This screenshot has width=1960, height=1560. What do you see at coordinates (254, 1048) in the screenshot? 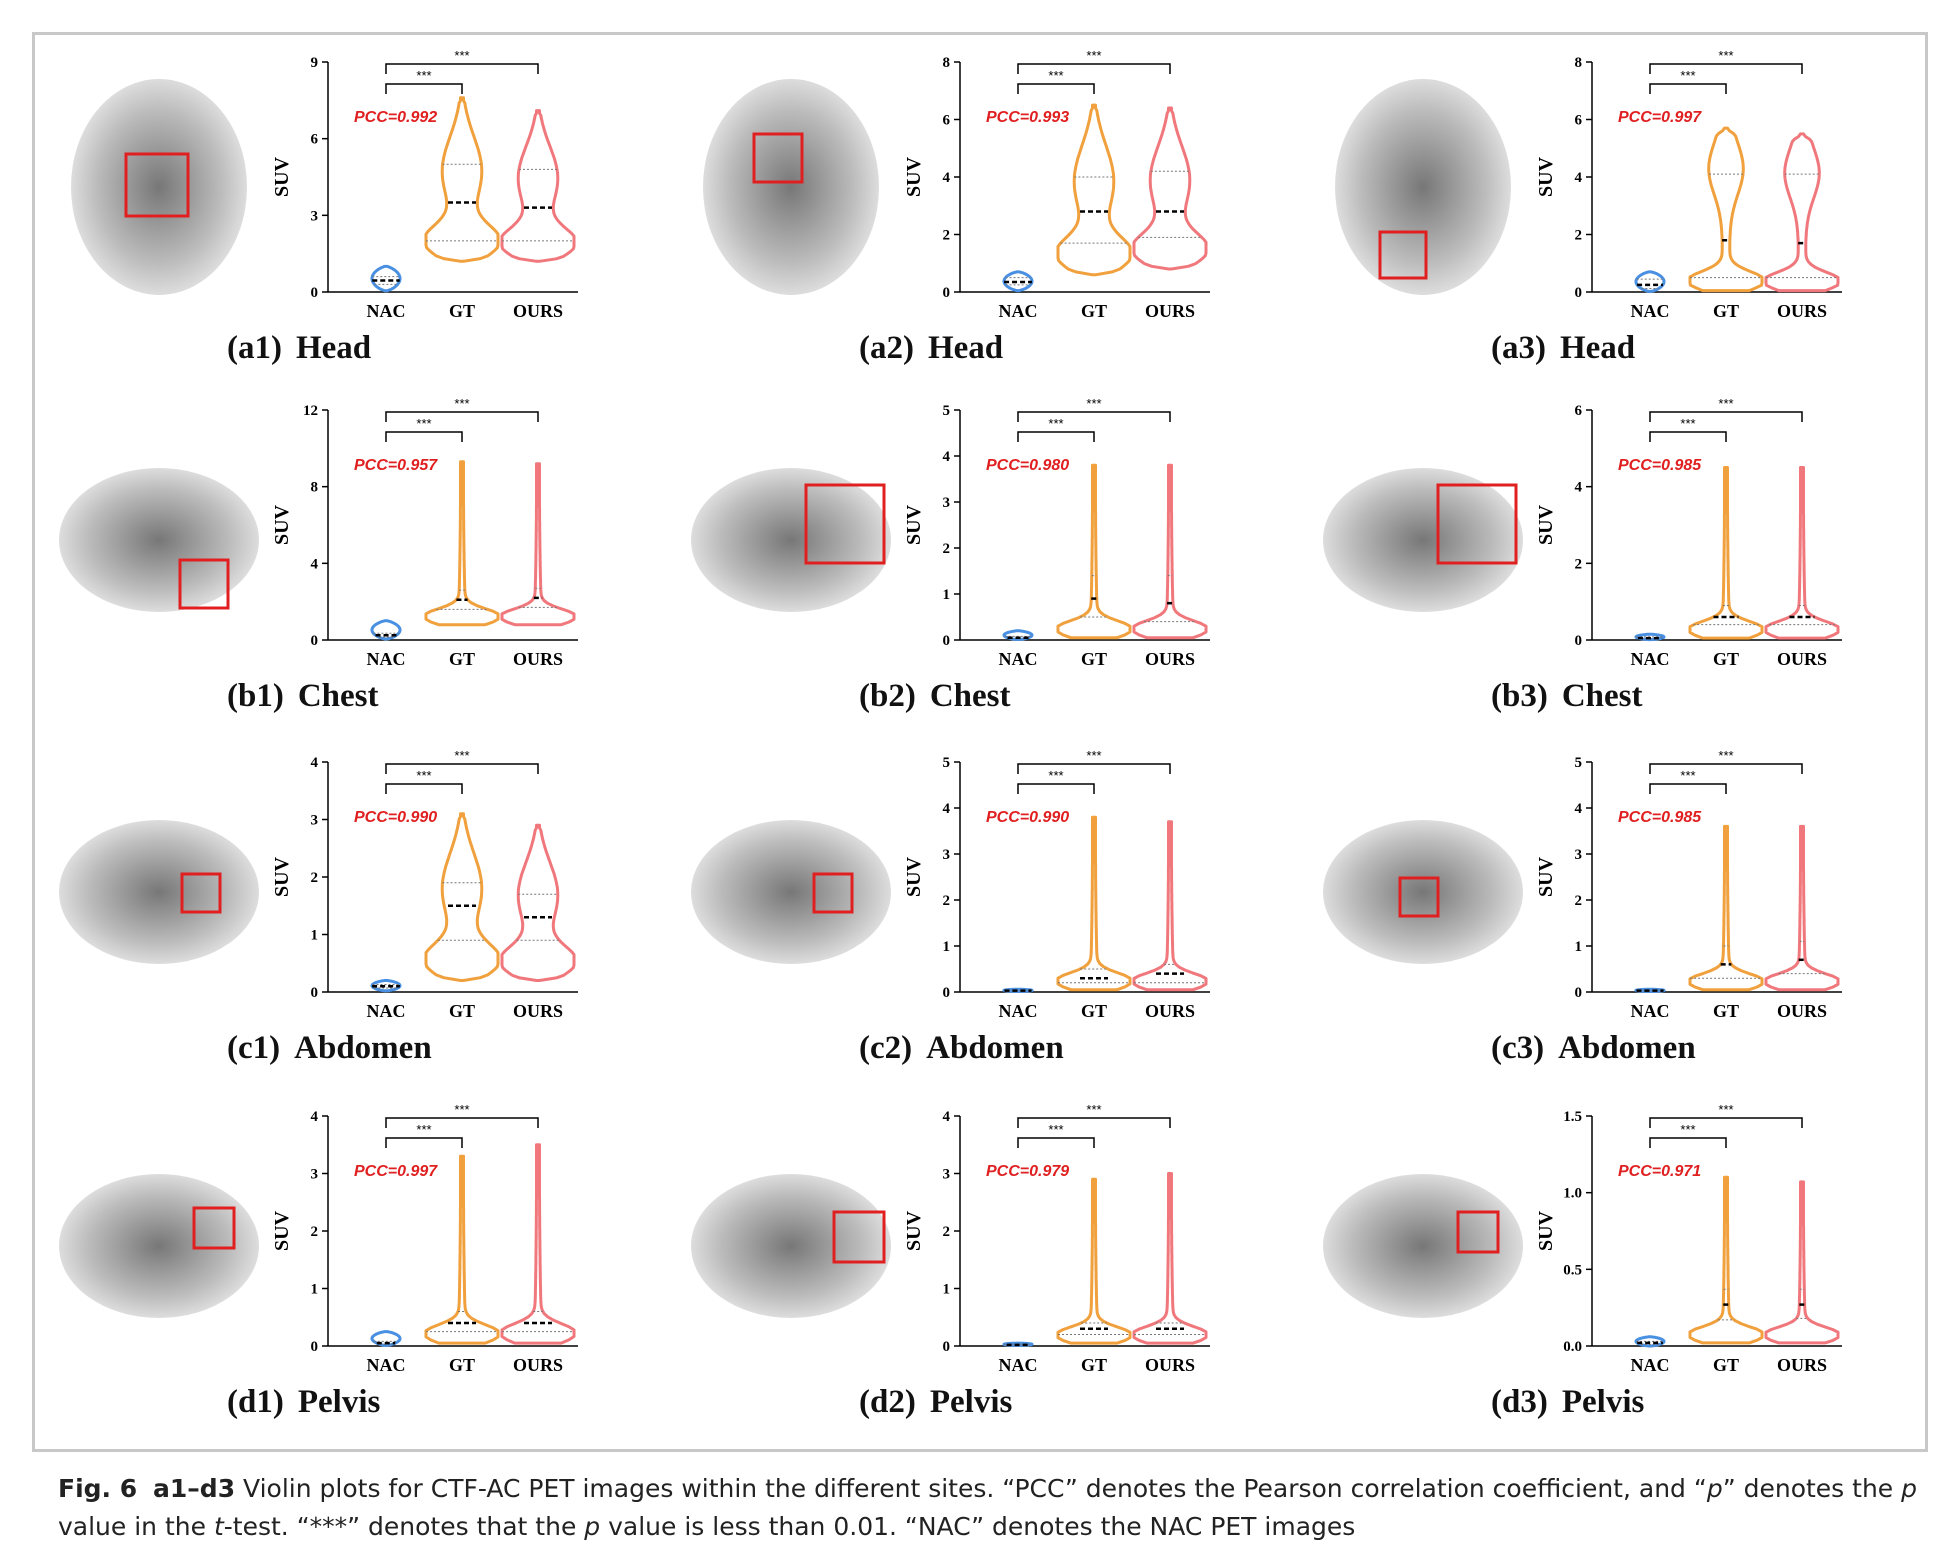
I see `panel-id: (c1)` at bounding box center [254, 1048].